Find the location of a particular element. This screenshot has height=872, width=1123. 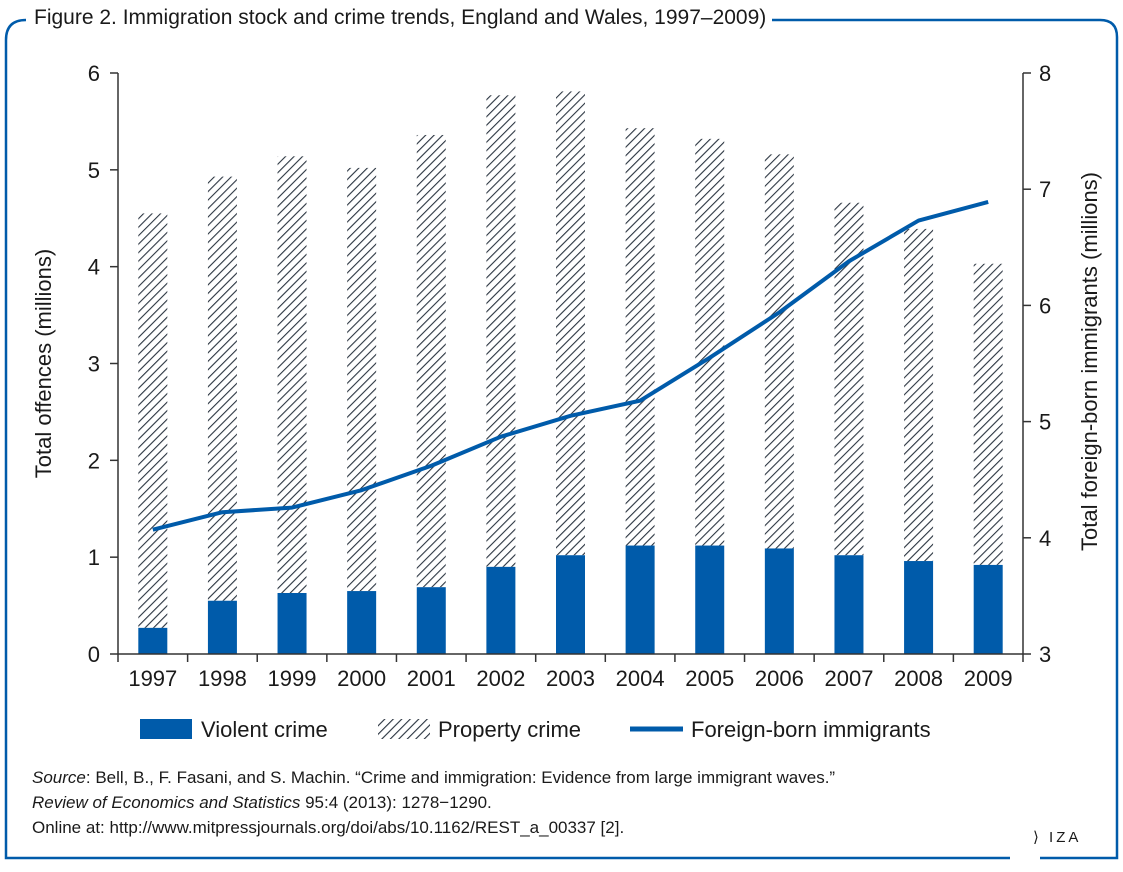

bar-violent-1998 is located at coordinates (222, 627).